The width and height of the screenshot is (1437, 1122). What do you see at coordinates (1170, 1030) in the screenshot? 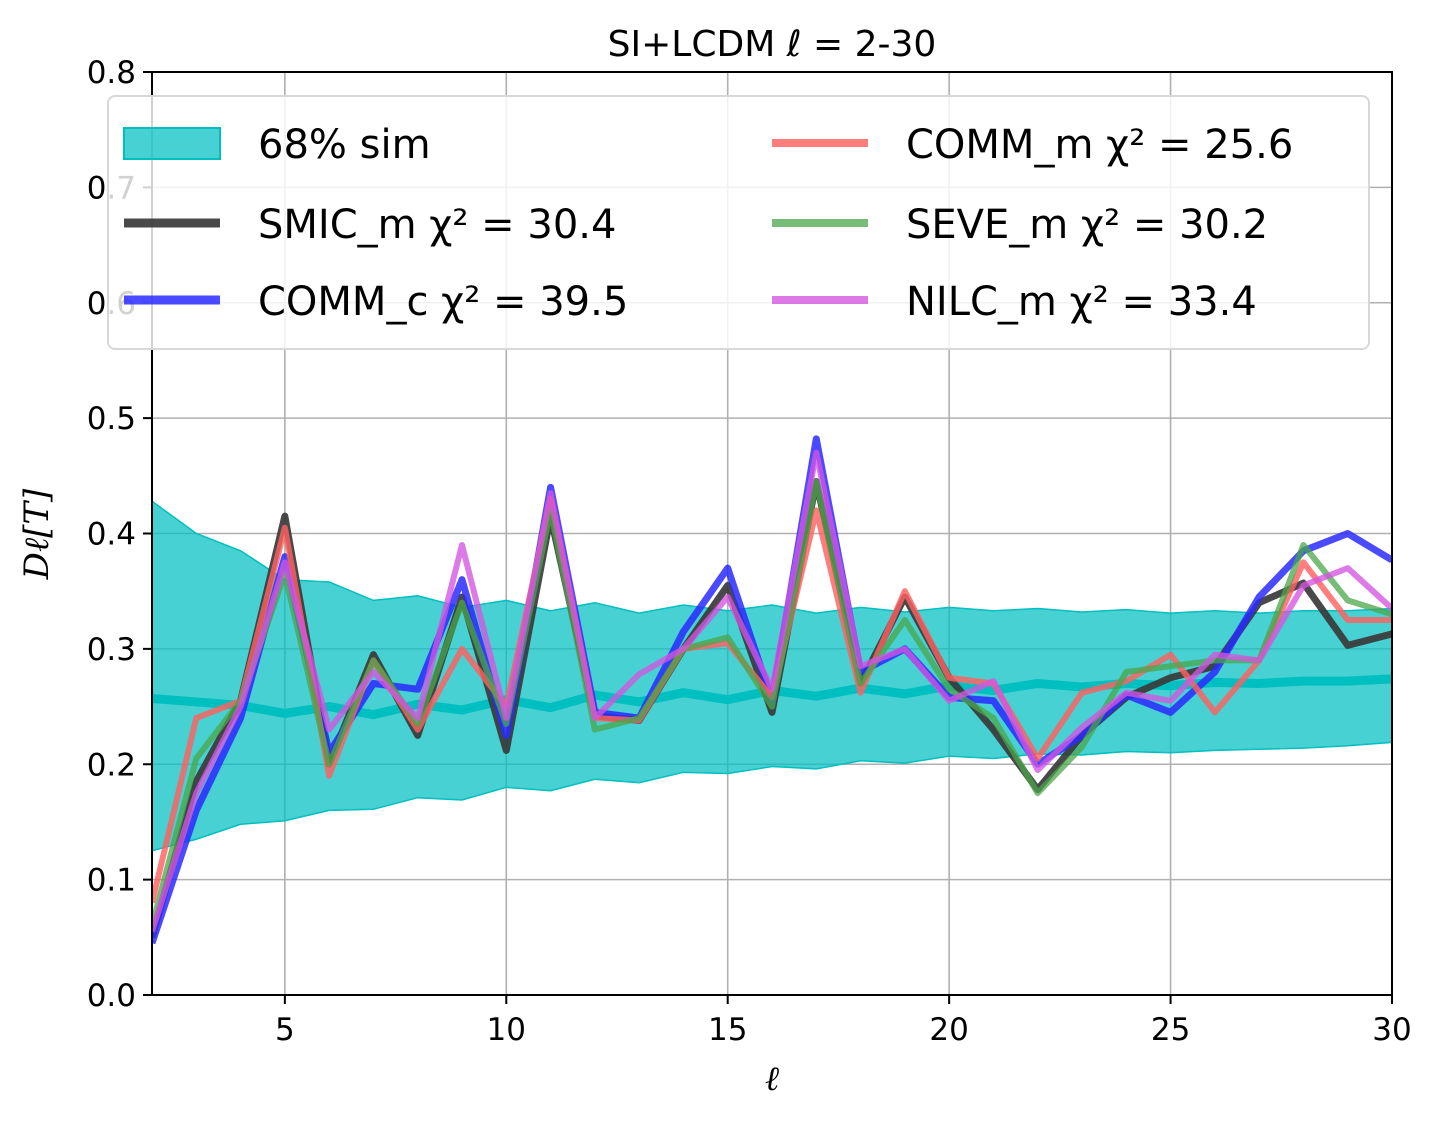
I see `x-tick-label: 25` at bounding box center [1170, 1030].